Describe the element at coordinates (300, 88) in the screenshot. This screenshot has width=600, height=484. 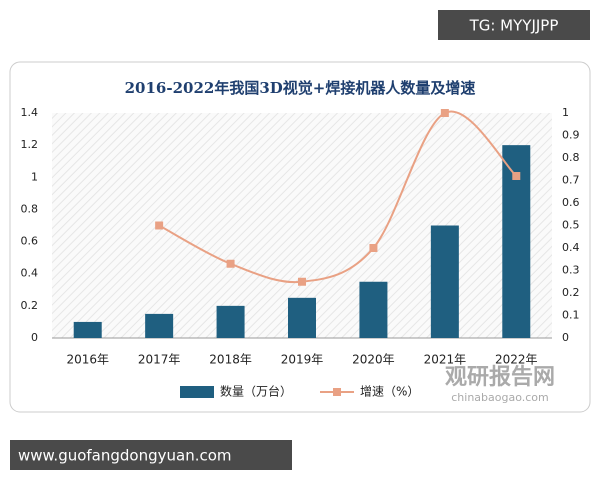
I see `chart-title: 2016-2022年我国3D视觉+焊接机器人数量及增速` at that location.